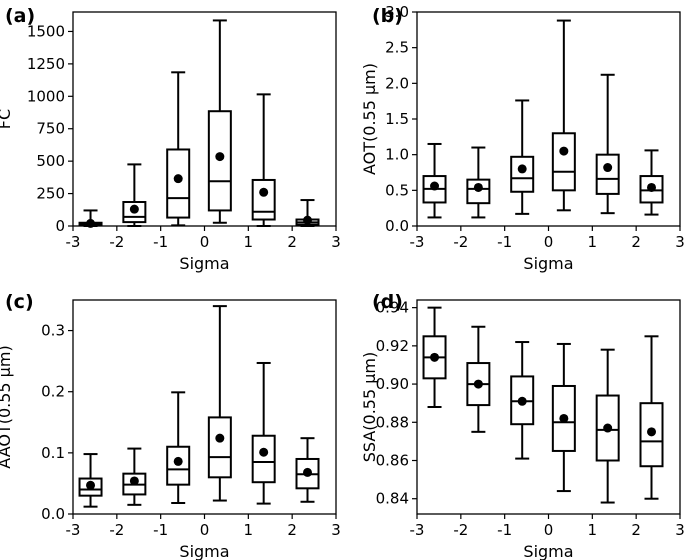 This screenshot has width=685, height=560. I want to click on axes-frame, so click(204, 119).